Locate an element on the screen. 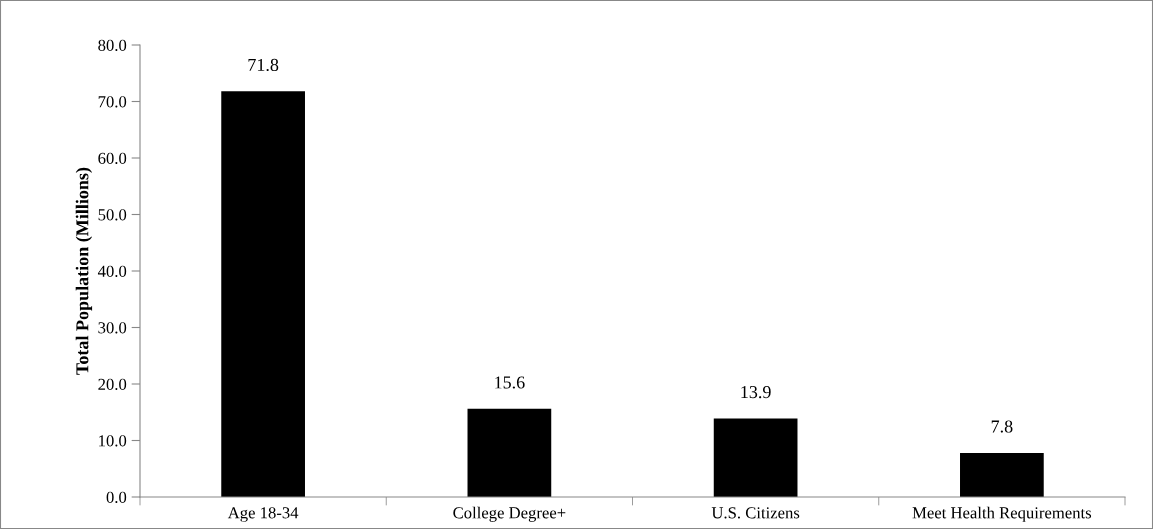 This screenshot has width=1153, height=529. data-label: 71.8 is located at coordinates (263, 65).